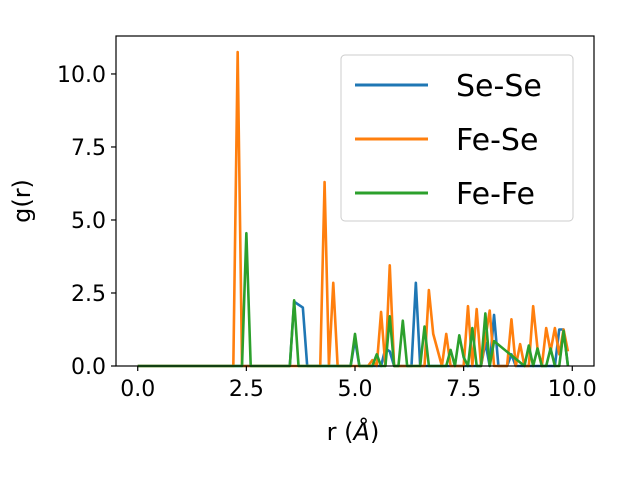 The width and height of the screenshot is (640, 480). What do you see at coordinates (355, 389) in the screenshot?
I see `x-tick-label: 5.0` at bounding box center [355, 389].